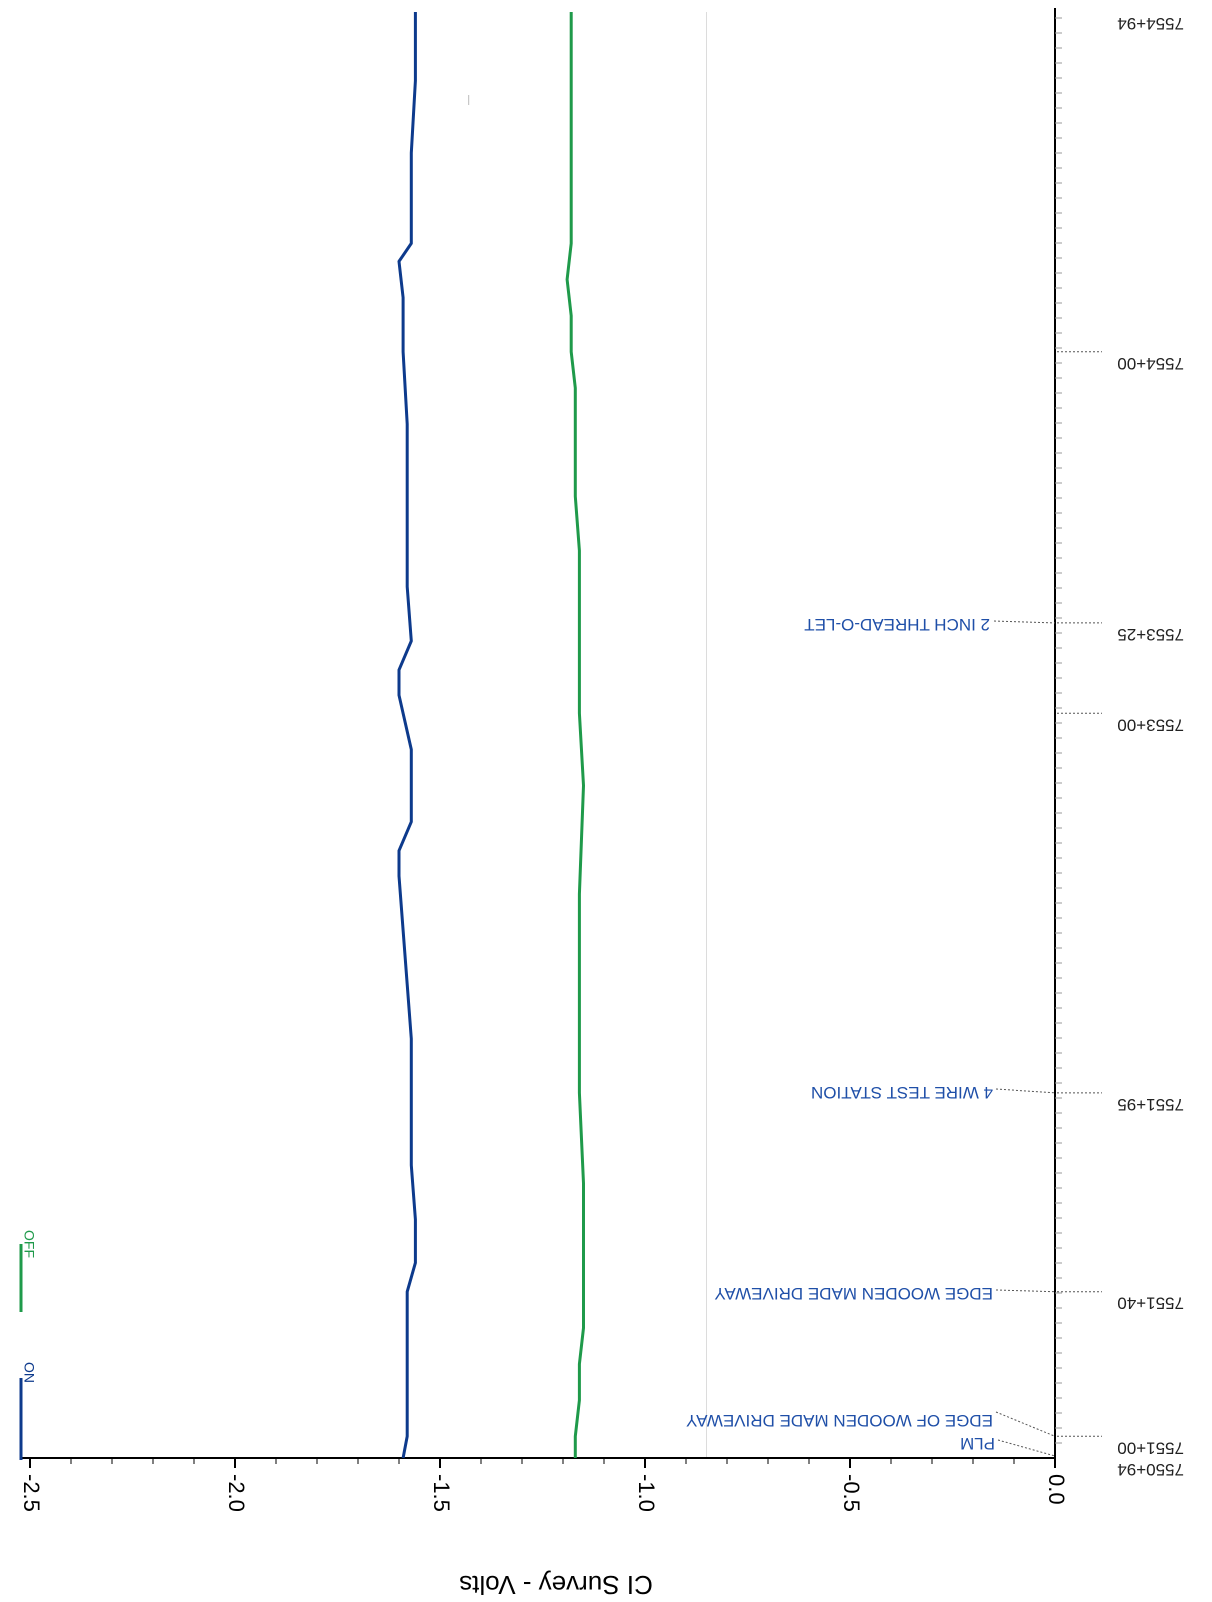 The image size is (1212, 1602). What do you see at coordinates (236, 1493) in the screenshot?
I see `voltage-tick-label: -2.0` at bounding box center [236, 1493].